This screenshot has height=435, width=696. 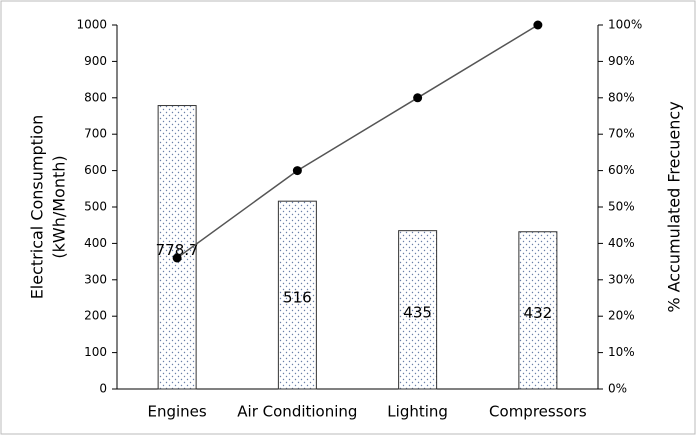 I want to click on y2-tick-label: 90%, so click(x=621, y=61).